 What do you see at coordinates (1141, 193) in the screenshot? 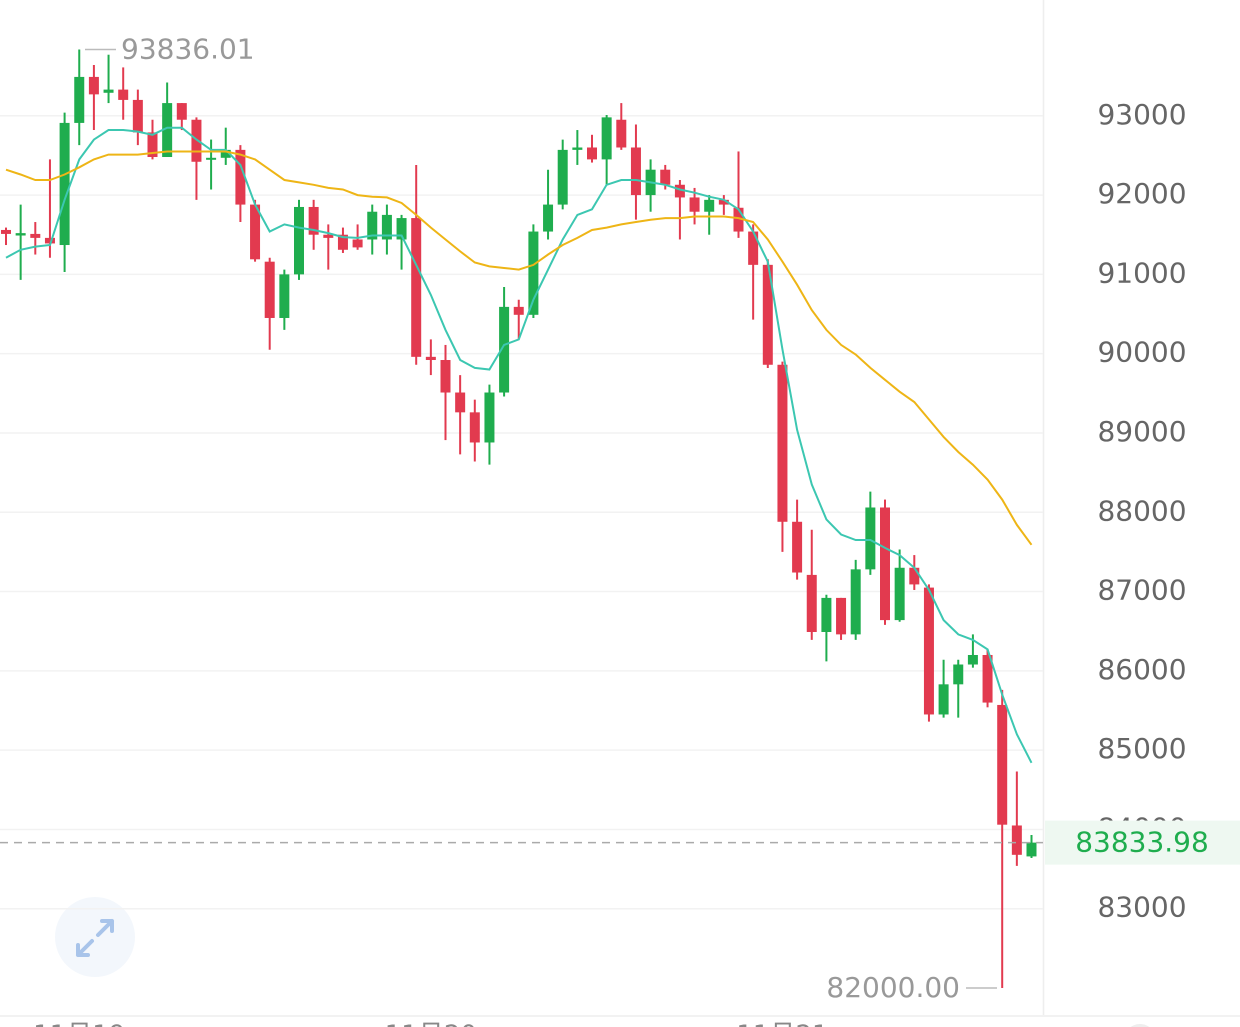
I see `y-tick-label: 92000` at bounding box center [1141, 193].